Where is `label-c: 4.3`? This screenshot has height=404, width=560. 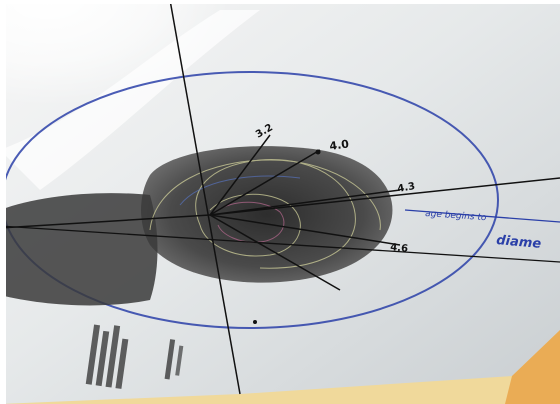
label-c: 4.3 is located at coordinates (406, 188).